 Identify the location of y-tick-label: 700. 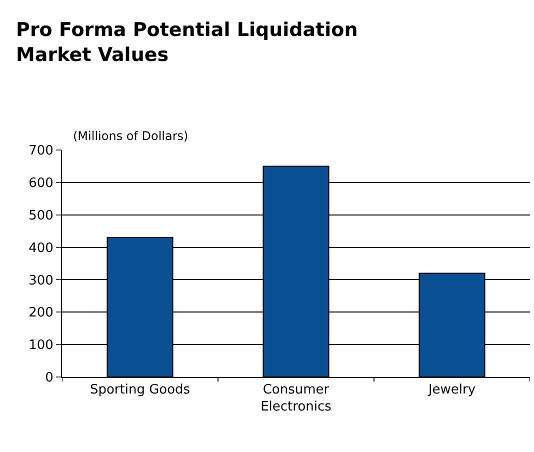
(41, 151).